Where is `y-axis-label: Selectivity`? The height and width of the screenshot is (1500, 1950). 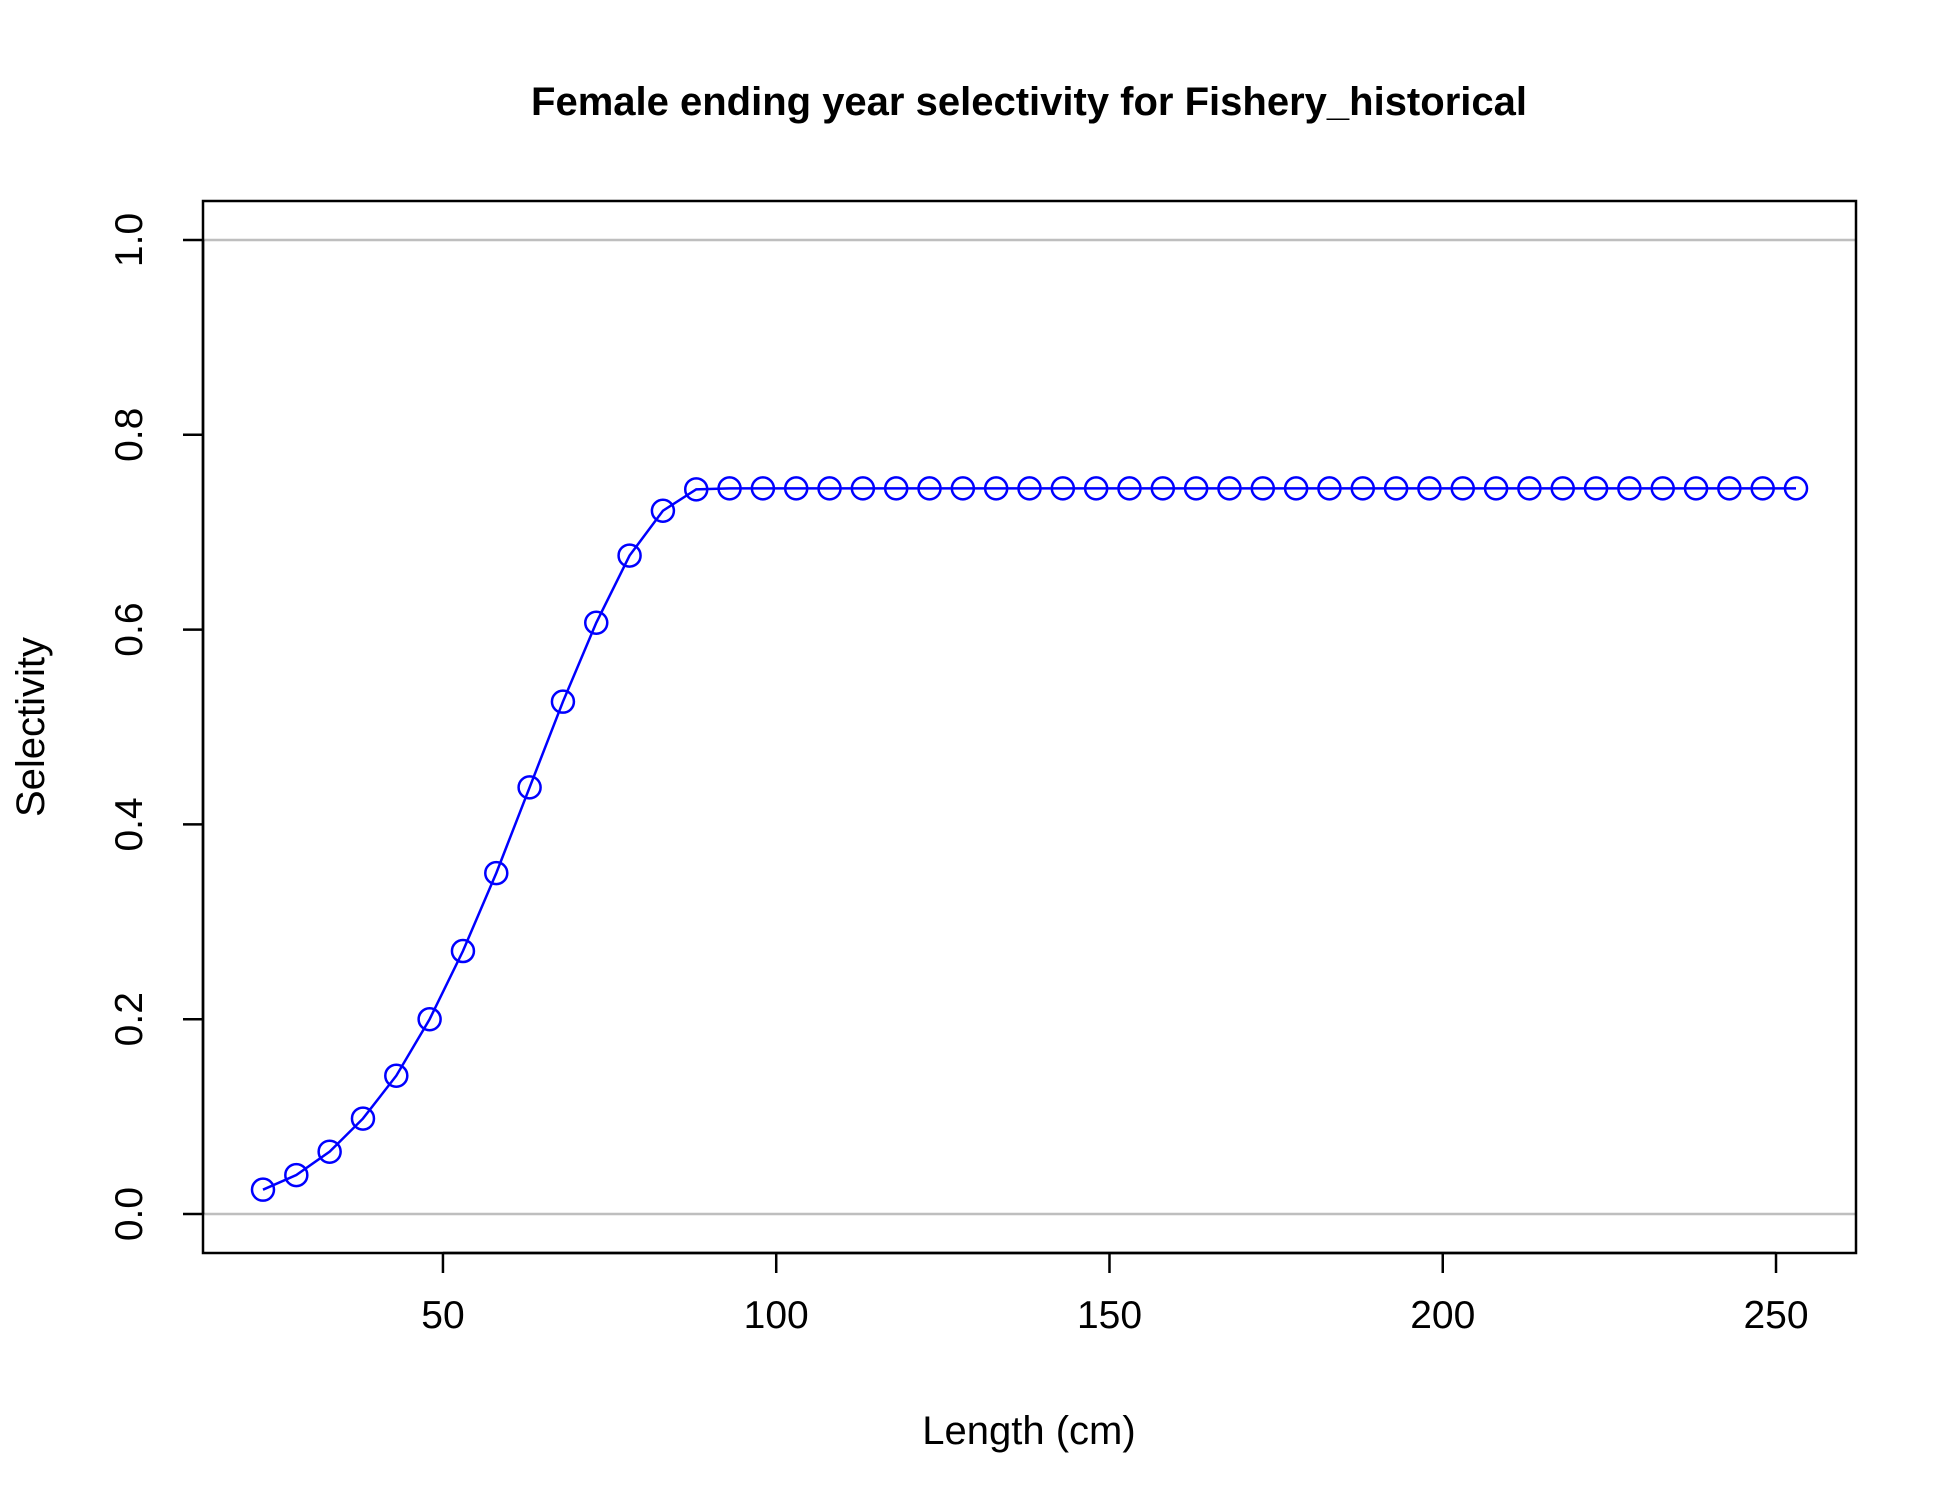 y-axis-label: Selectivity is located at coordinates (31, 727).